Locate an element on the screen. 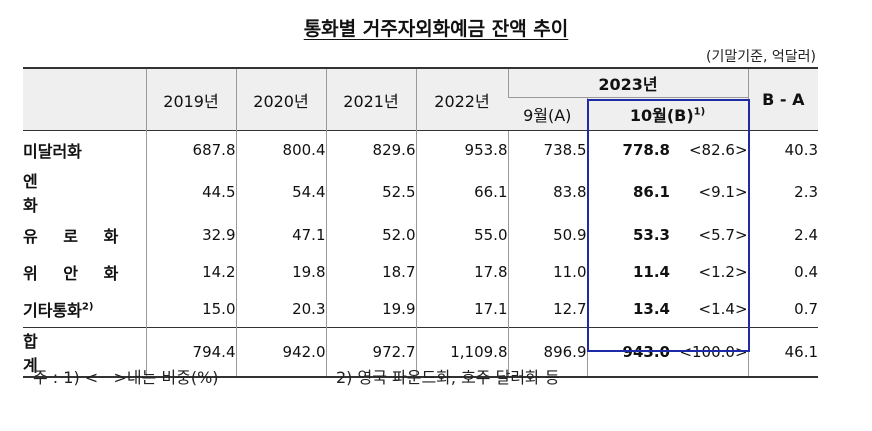  cell-2022: 953.8 is located at coordinates (461, 149).